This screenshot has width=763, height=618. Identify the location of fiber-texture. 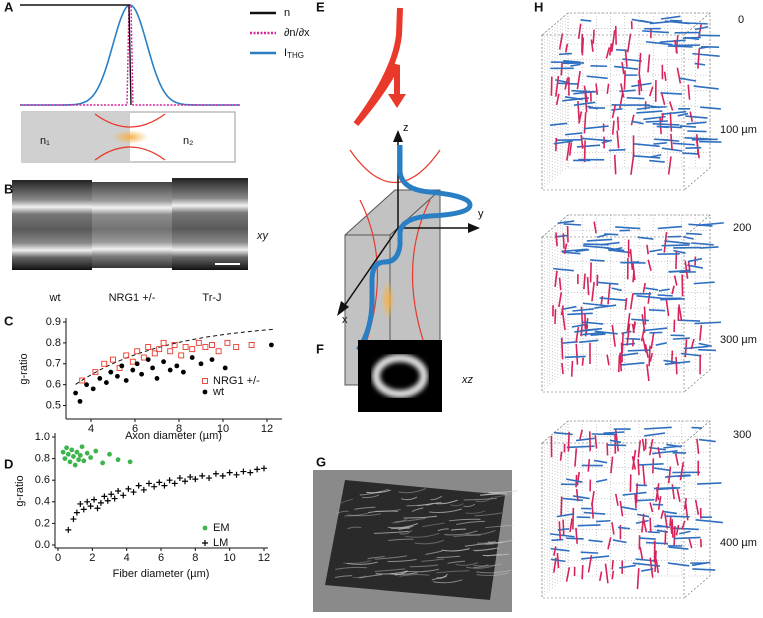
(426, 536).